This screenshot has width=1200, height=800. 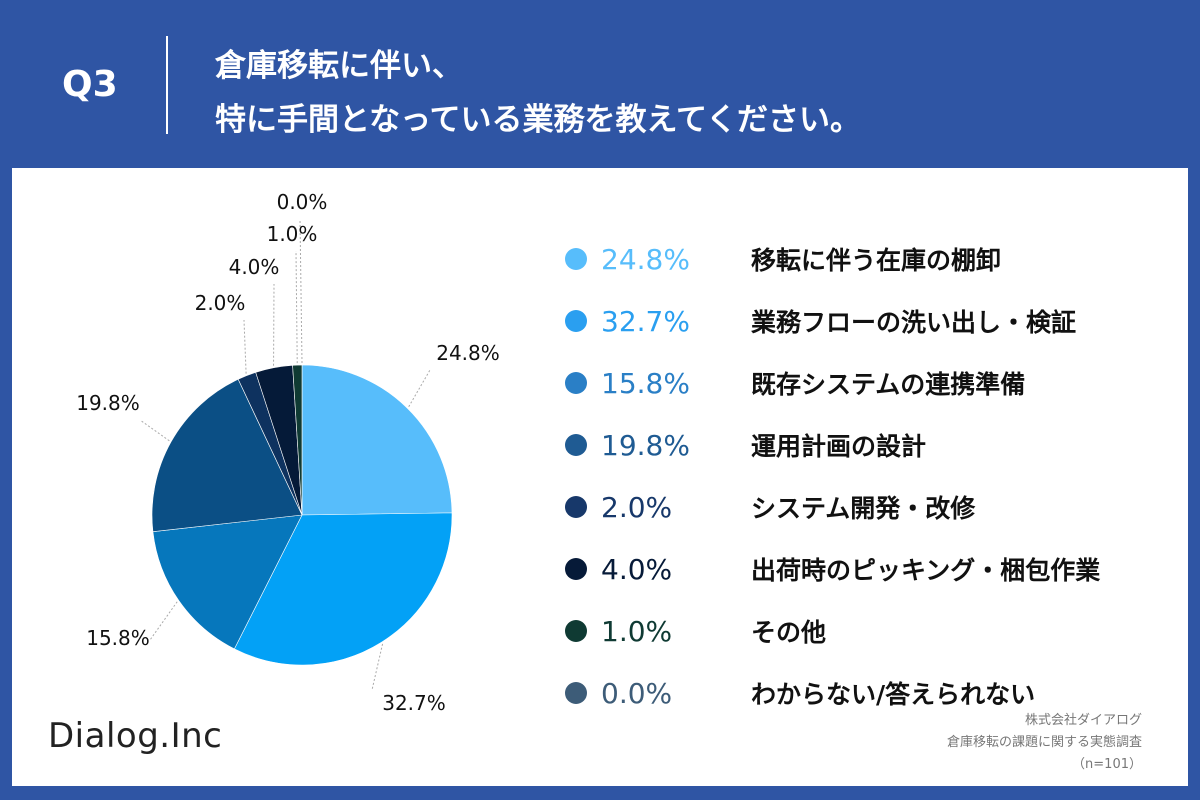 What do you see at coordinates (637, 631) in the screenshot?
I see `legend-percentage: 1.0%` at bounding box center [637, 631].